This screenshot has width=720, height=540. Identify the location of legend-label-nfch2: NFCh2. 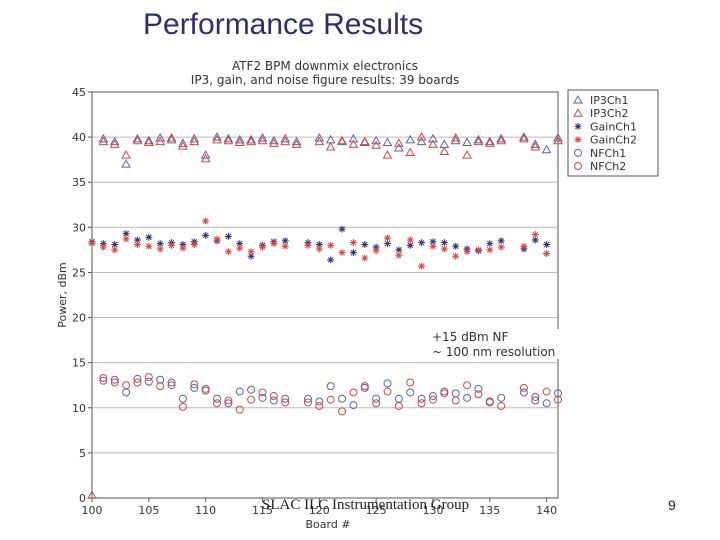
(608, 166).